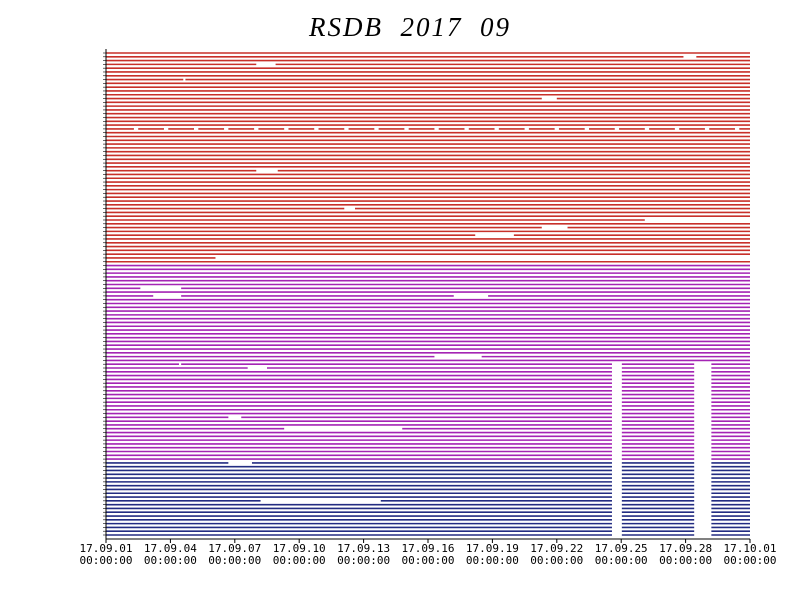 The image size is (792, 612). What do you see at coordinates (750, 548) in the screenshot?
I see `x-tick-label-line: 17.10.01` at bounding box center [750, 548].